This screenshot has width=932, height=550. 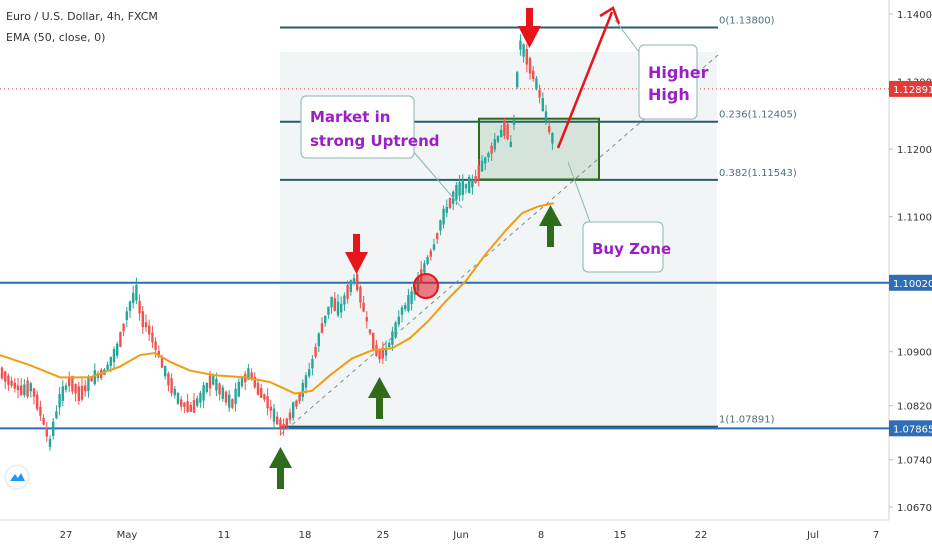 What do you see at coordinates (669, 94) in the screenshot?
I see `higher-callout-line2: High` at bounding box center [669, 94].